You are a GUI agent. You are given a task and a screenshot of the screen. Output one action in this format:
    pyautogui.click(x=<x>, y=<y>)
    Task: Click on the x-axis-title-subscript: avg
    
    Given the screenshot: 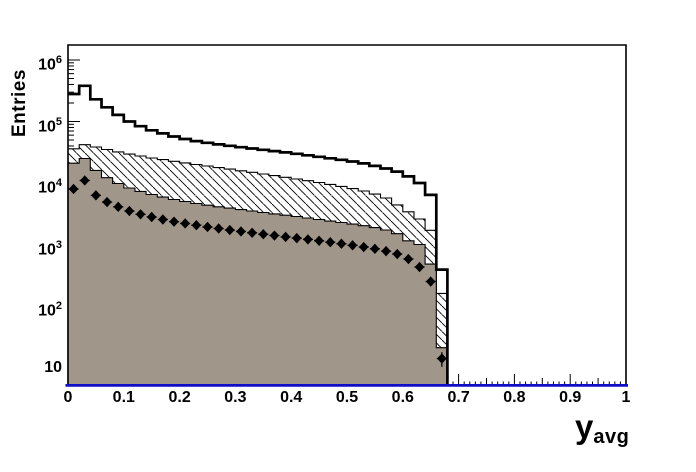 What is the action you would take?
    pyautogui.click(x=611, y=437)
    